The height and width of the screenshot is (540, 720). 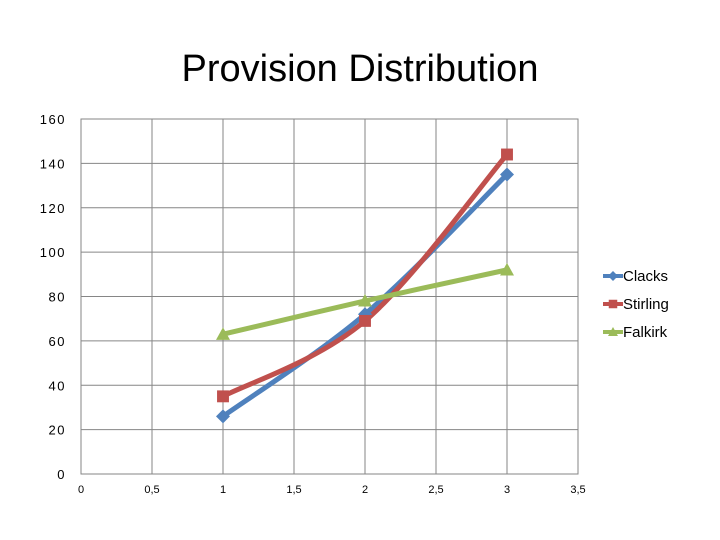 I want to click on x-tick-label: 1, so click(x=223, y=490).